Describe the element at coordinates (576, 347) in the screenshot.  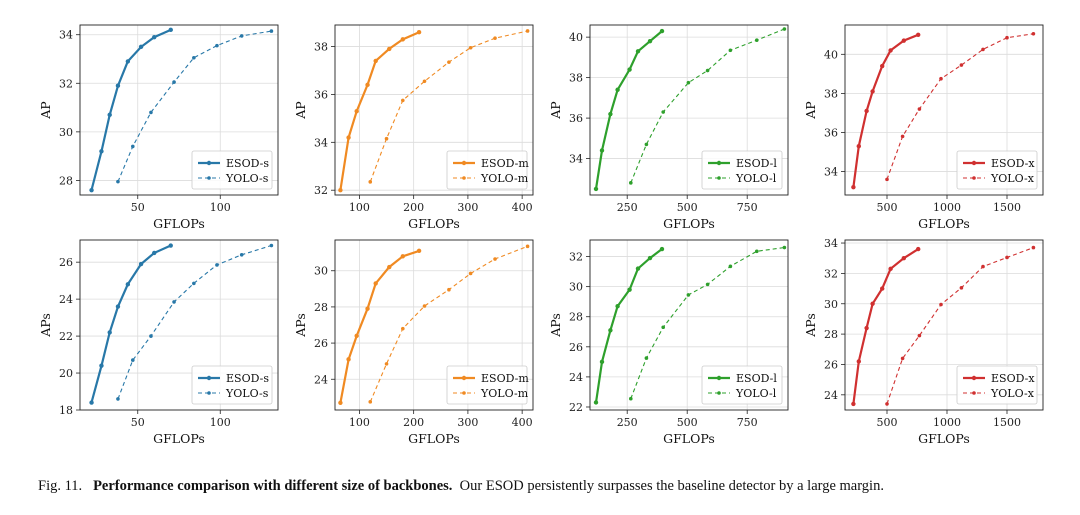
I see `y-tick-label: 26` at that location.